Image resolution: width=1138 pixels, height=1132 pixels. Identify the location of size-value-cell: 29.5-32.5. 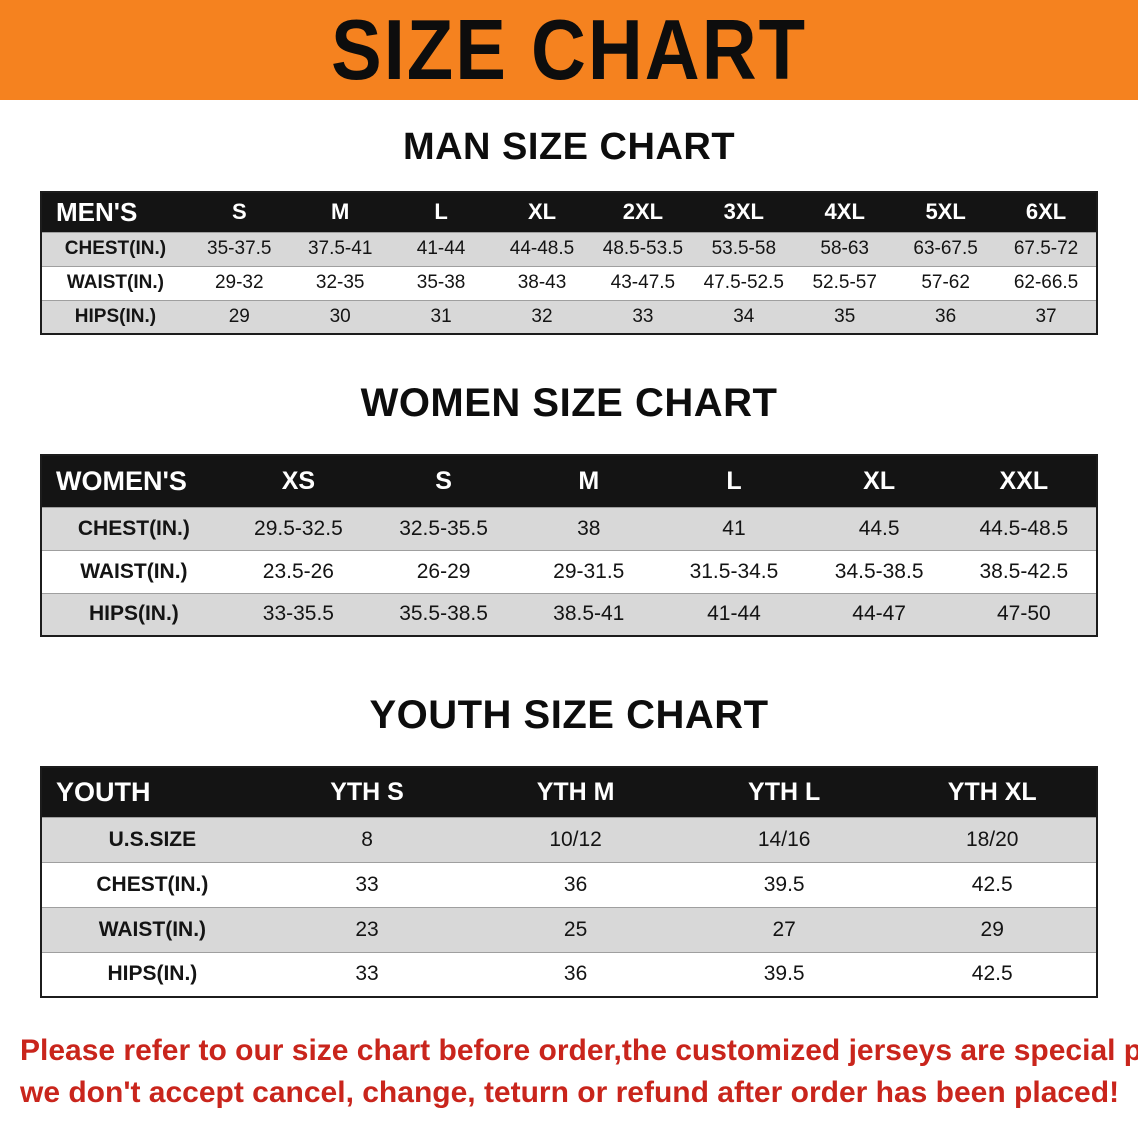
(298, 528).